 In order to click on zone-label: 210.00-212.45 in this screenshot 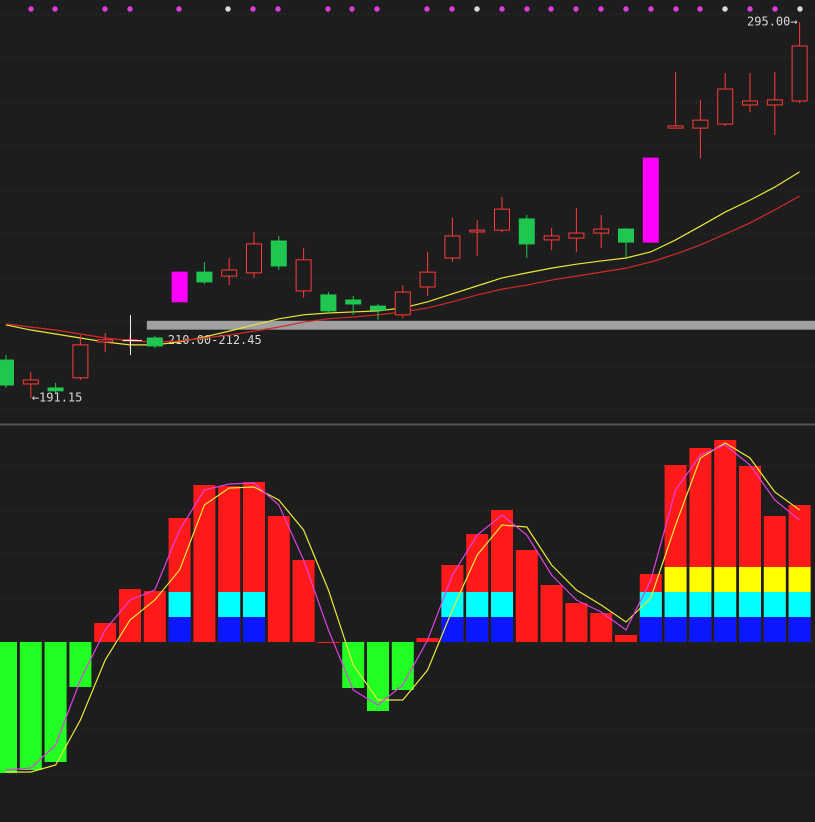, I will do `click(215, 340)`.